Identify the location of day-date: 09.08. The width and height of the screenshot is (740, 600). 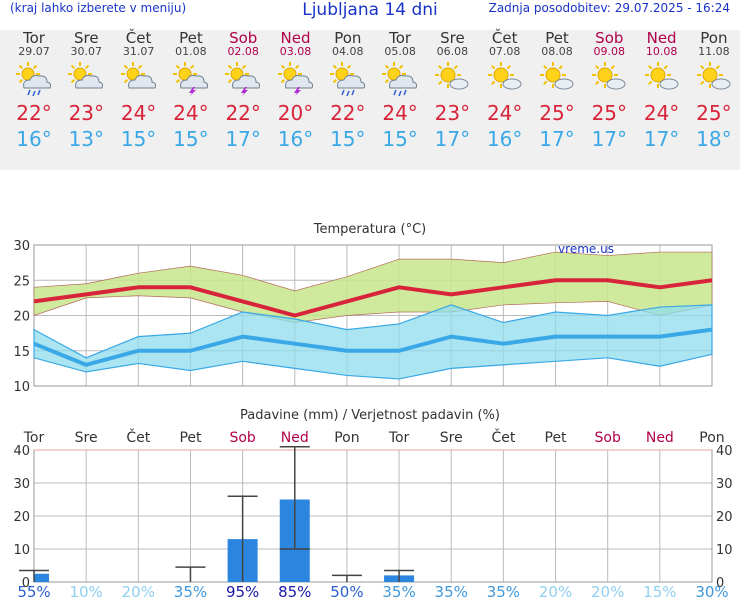
(609, 51).